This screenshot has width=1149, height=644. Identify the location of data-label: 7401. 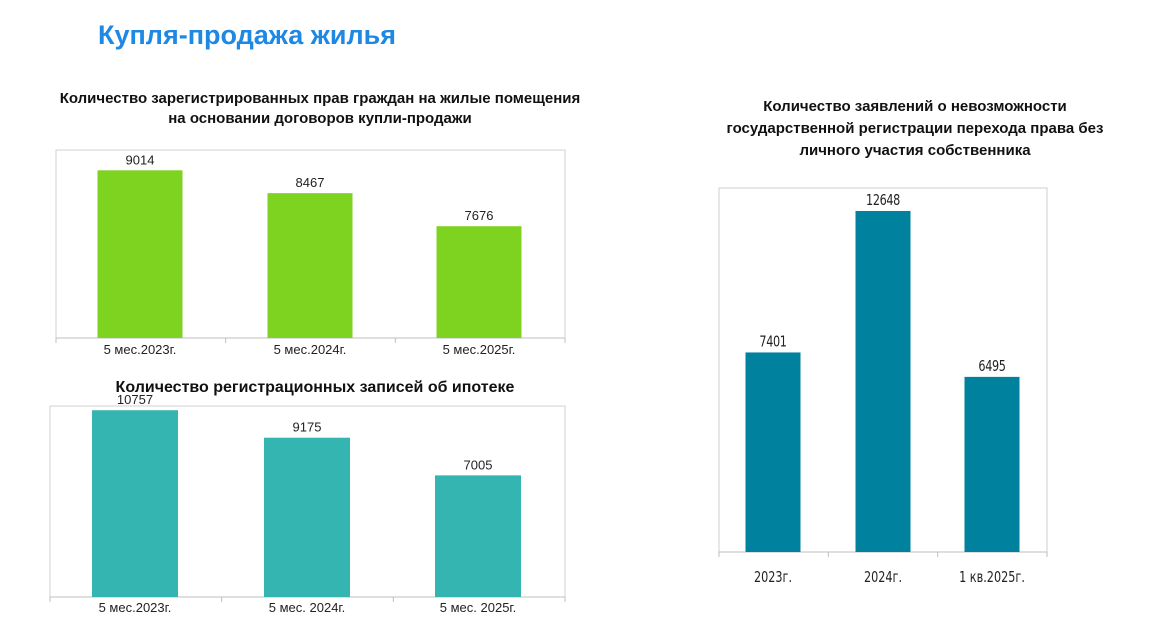
(772, 342).